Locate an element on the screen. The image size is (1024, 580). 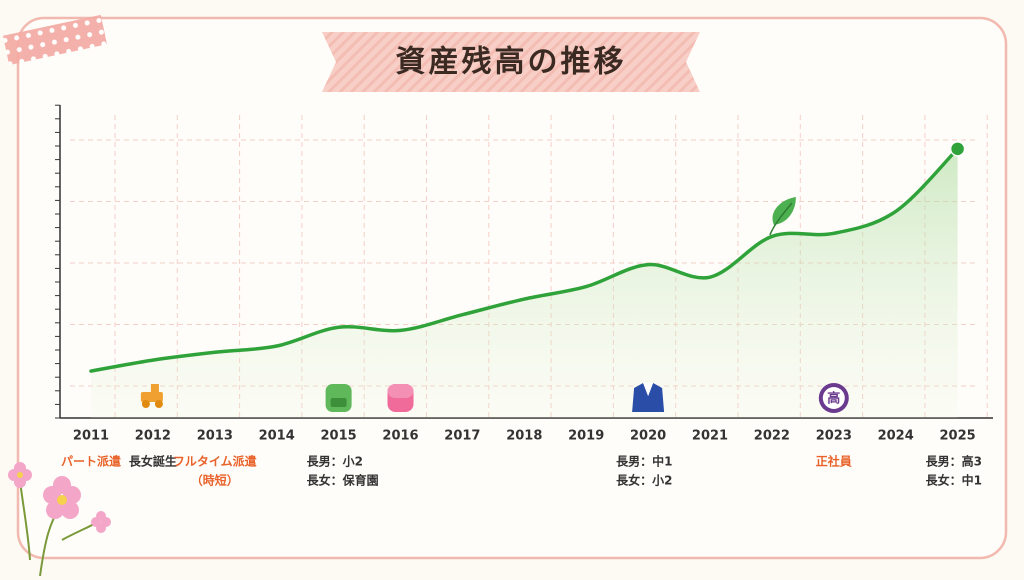
pocket is located at coordinates (338, 402).